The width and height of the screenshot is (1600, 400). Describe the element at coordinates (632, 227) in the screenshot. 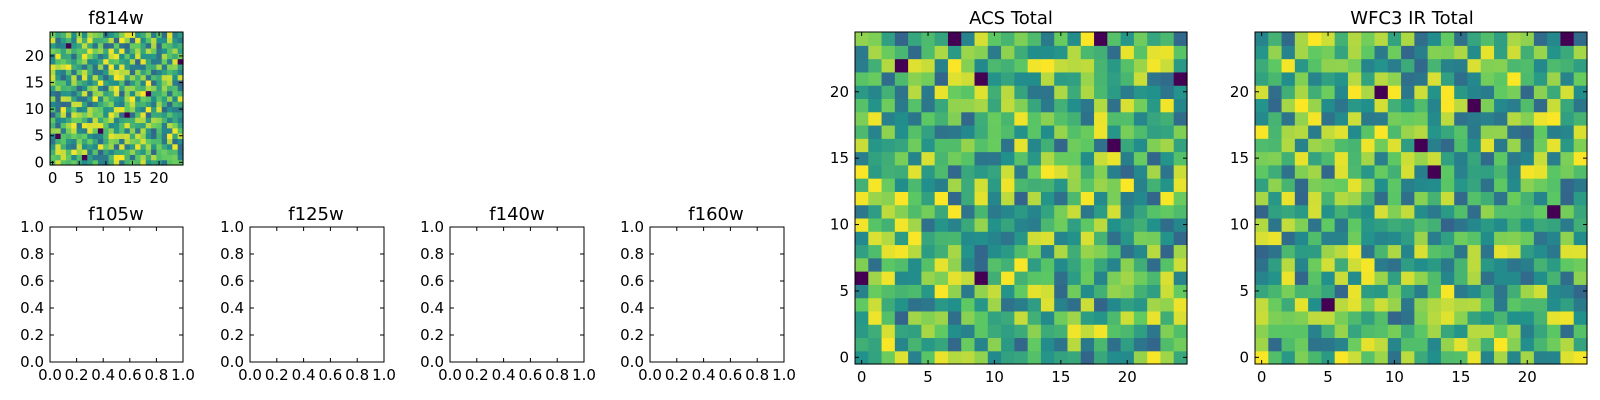

I see `y-tick-label: 1.0` at that location.